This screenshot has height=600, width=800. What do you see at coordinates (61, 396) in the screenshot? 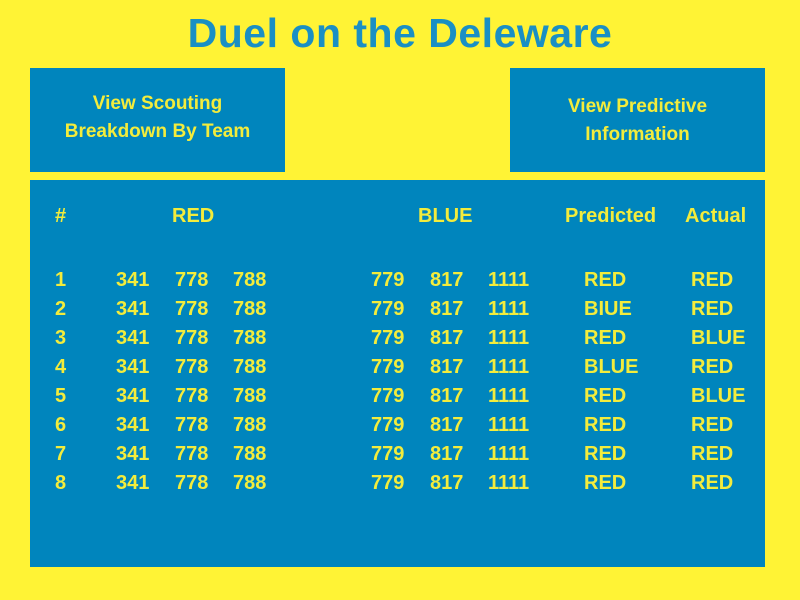
I see `match-number: 5` at bounding box center [61, 396].